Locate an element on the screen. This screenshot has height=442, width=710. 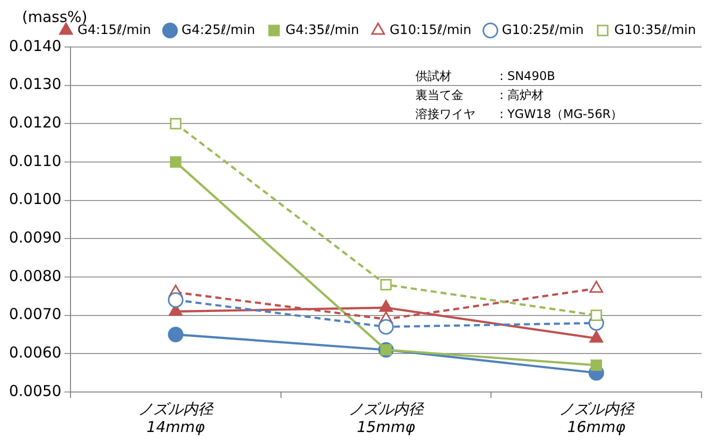
legend-label: G10:25ℓ/min is located at coordinates (543, 30).